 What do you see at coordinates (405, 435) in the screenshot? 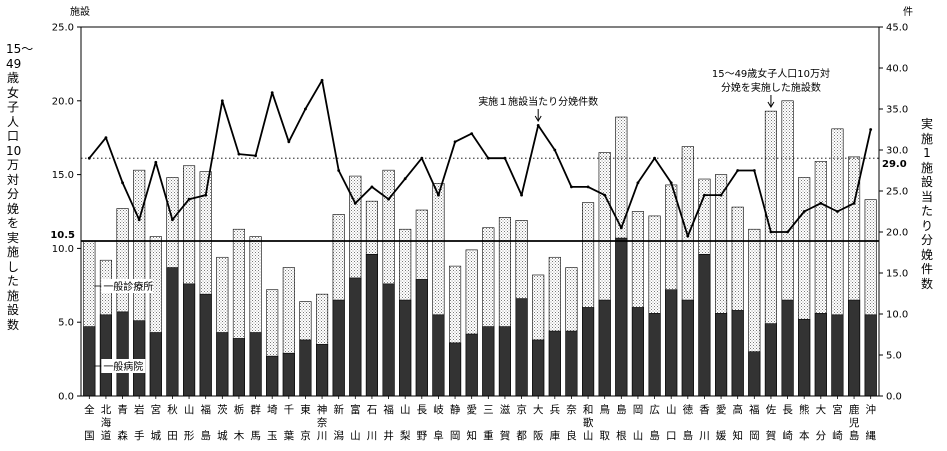
I see `category-label: 梨` at bounding box center [405, 435].